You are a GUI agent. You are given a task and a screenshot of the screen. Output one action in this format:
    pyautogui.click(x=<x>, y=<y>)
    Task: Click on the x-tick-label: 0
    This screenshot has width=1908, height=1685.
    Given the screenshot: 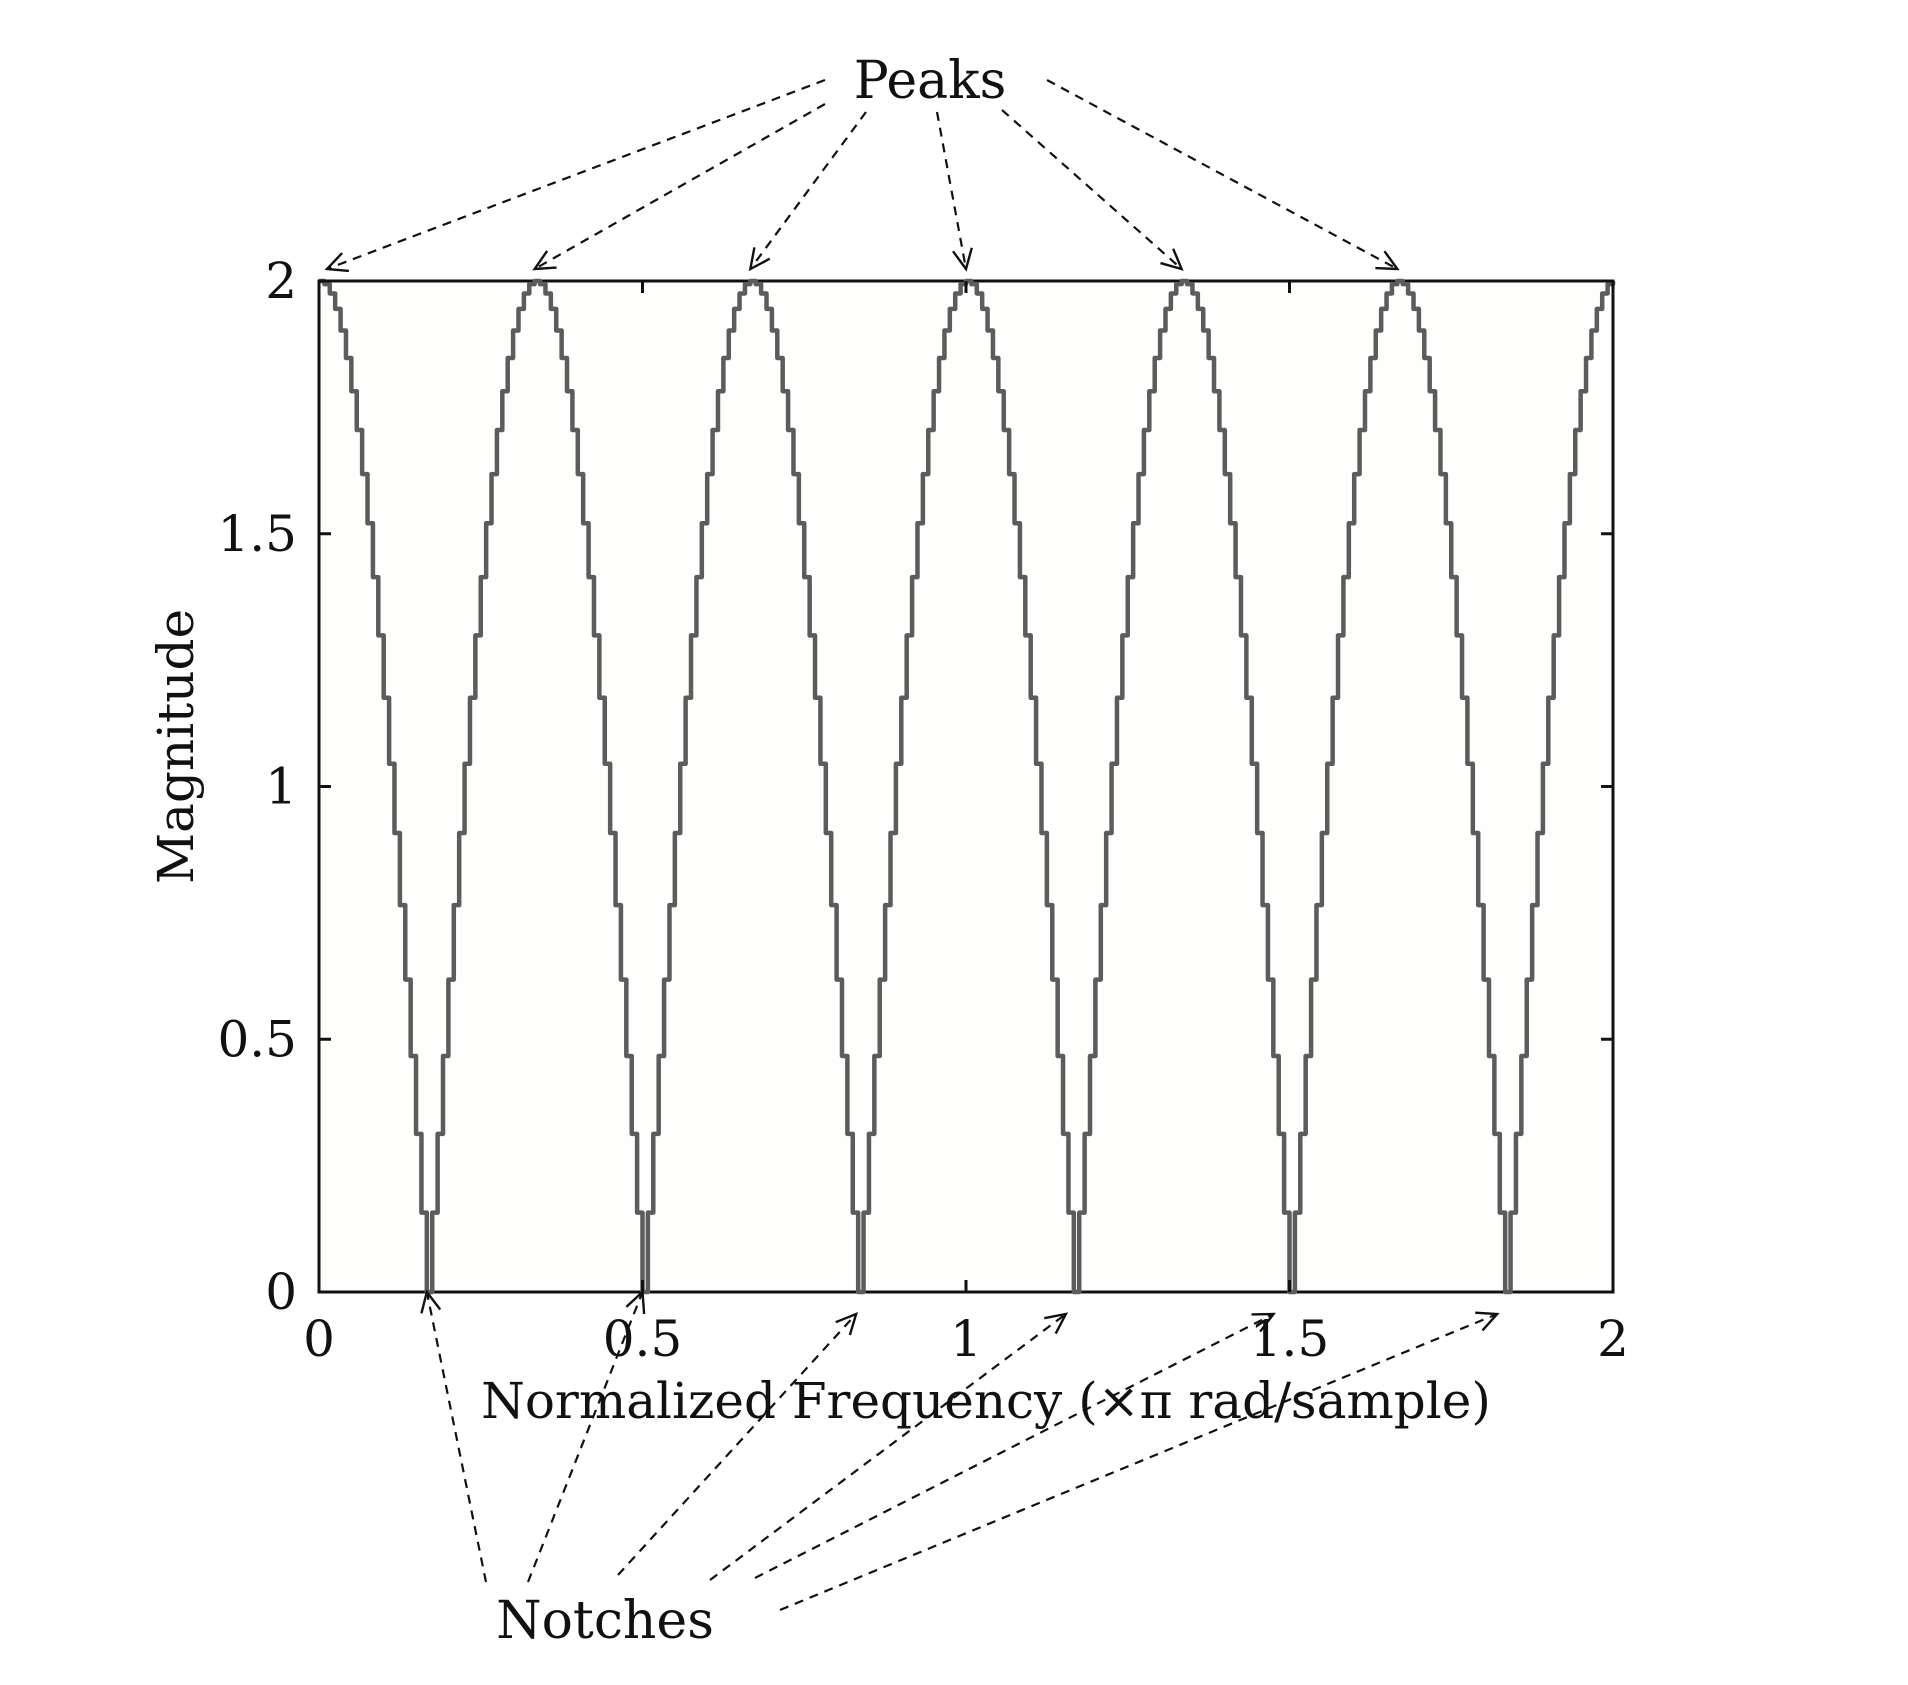 What is the action you would take?
    pyautogui.click(x=319, y=1339)
    